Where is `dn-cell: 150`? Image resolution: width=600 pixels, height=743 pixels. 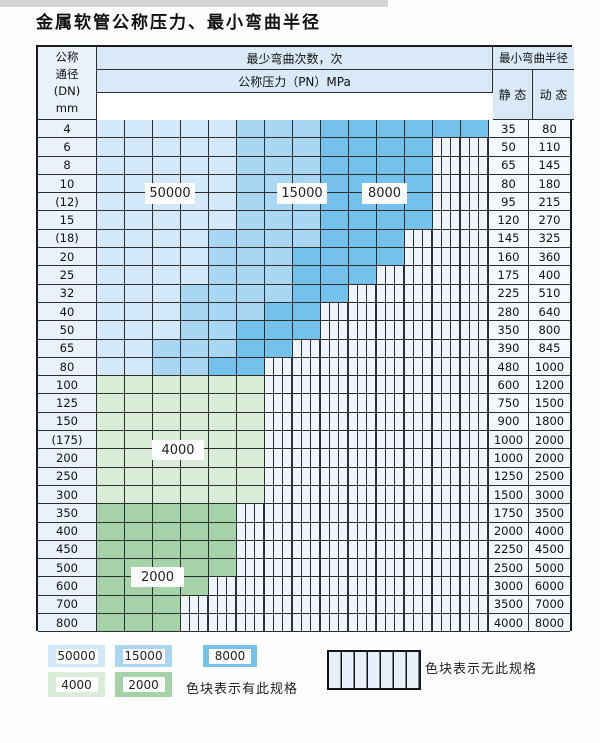
dn-cell: 150 is located at coordinates (67, 422).